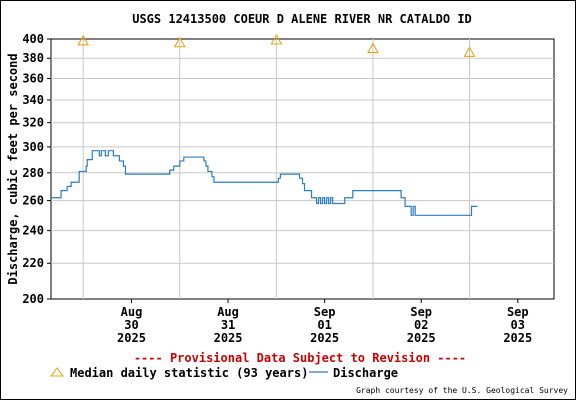 This screenshot has height=400, width=576. What do you see at coordinates (33, 201) in the screenshot?
I see `y-tick-label: 260` at bounding box center [33, 201].